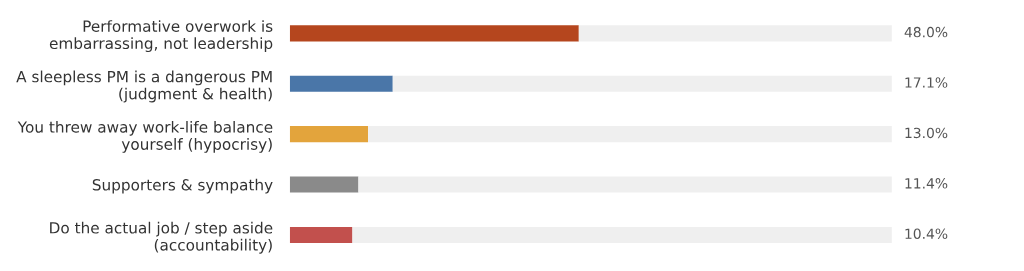  I want to click on y-tick-label: You threw away work-life balance yourself (hypocrisy), so click(145, 136).